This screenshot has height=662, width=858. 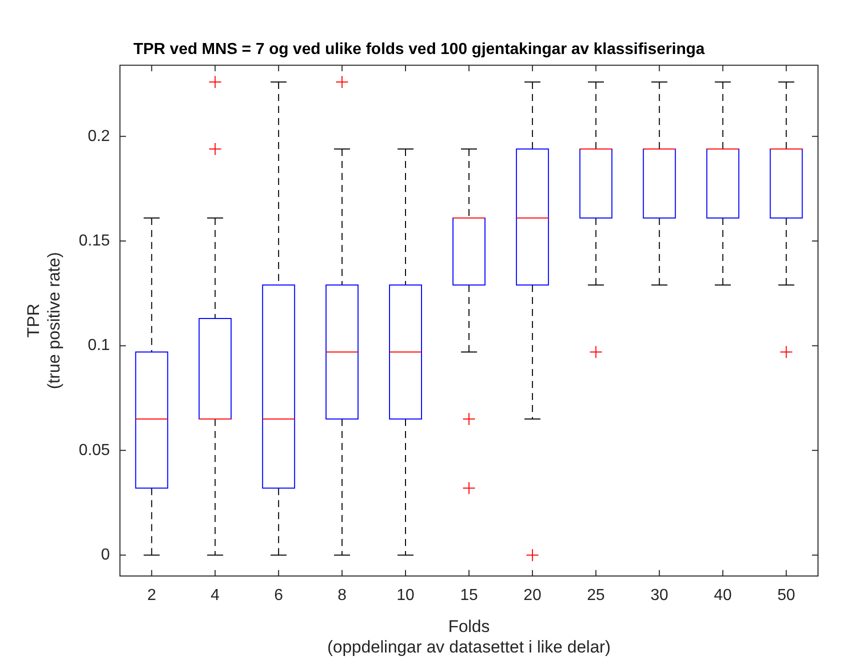 What do you see at coordinates (279, 595) in the screenshot?
I see `x-tick-label: 6` at bounding box center [279, 595].